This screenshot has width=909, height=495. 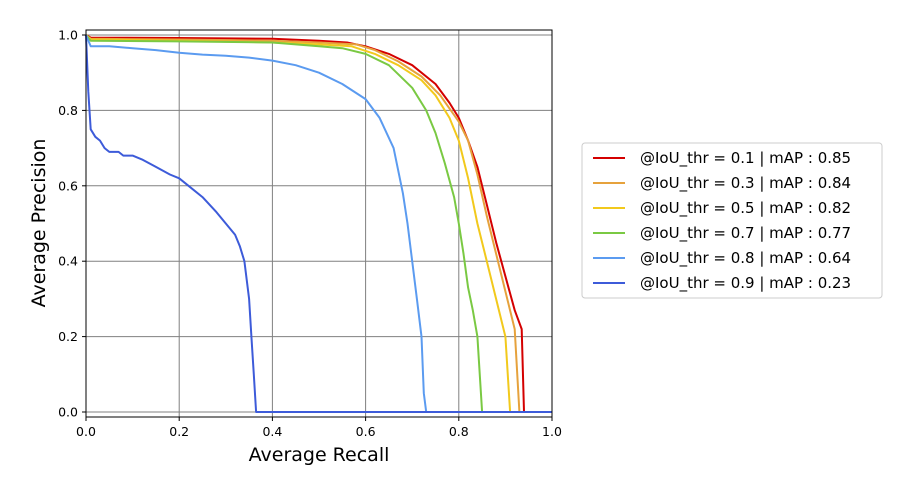 I want to click on x-tick-label: 0.0, so click(x=86, y=431).